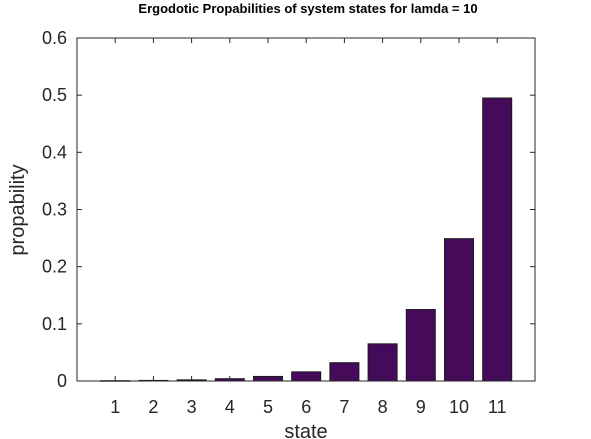 This screenshot has width=591, height=439. What do you see at coordinates (344, 407) in the screenshot?
I see `x-tick-label: 7` at bounding box center [344, 407].